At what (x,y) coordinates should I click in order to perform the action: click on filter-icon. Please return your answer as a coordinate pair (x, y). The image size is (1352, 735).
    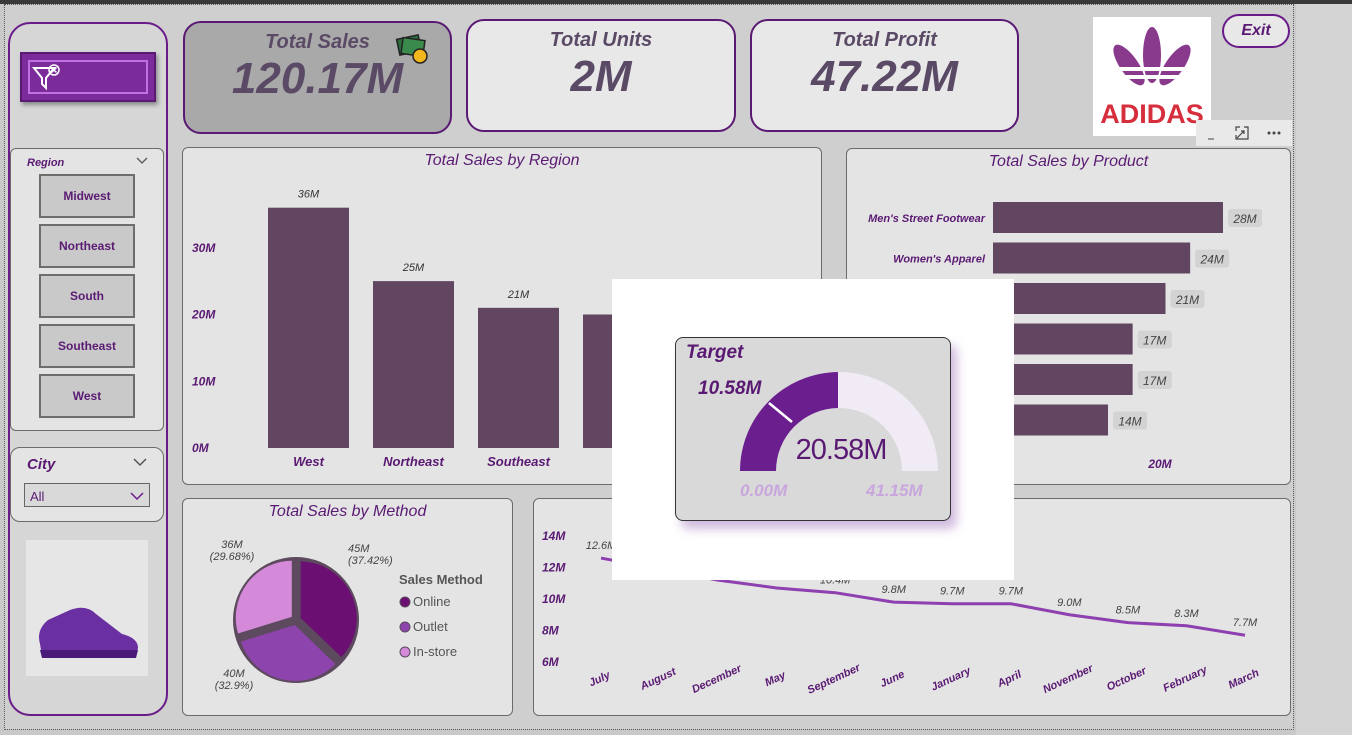
    Looking at the image, I should click on (1214, 133).